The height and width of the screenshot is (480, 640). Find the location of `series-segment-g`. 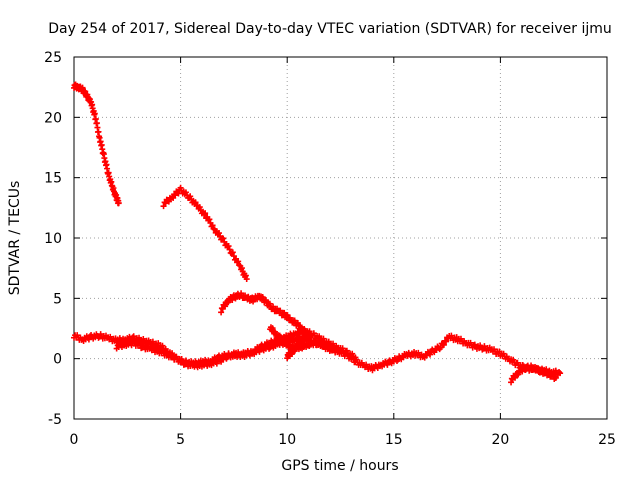

series-segment-g is located at coordinates (296, 349).